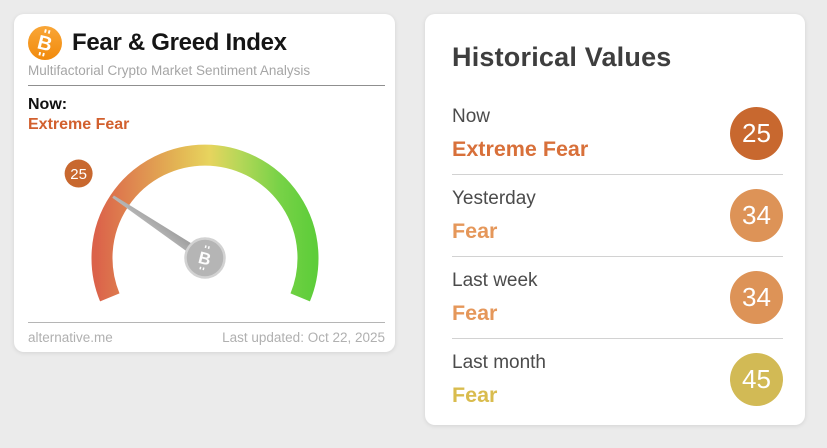 Image resolution: width=827 pixels, height=448 pixels. I want to click on now-classification: Extreme Fear, so click(79, 125).